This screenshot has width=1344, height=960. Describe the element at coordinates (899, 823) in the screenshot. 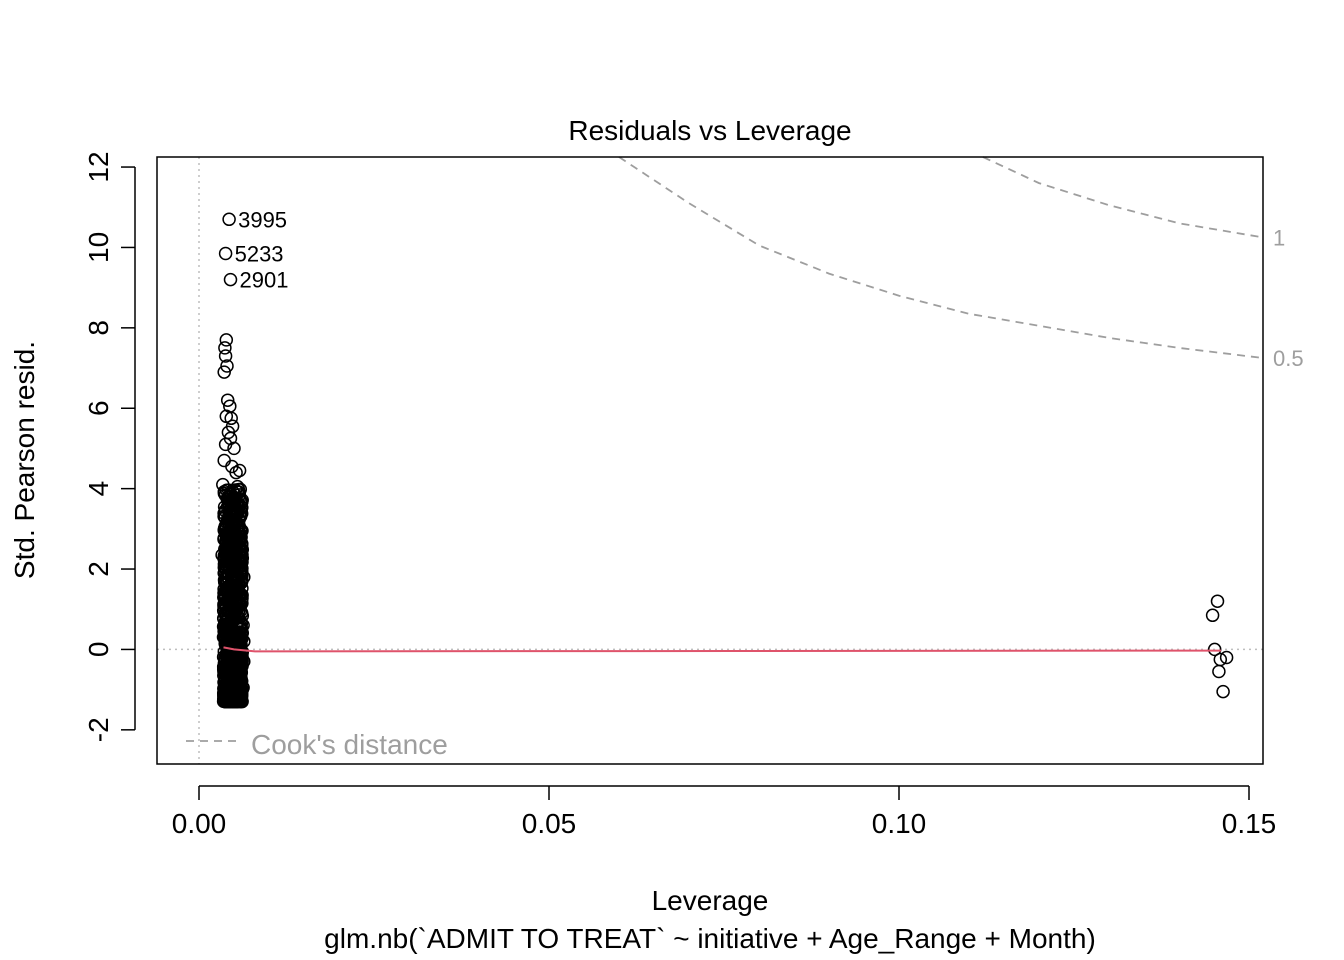

I see `x-tick-label: 0.10` at that location.